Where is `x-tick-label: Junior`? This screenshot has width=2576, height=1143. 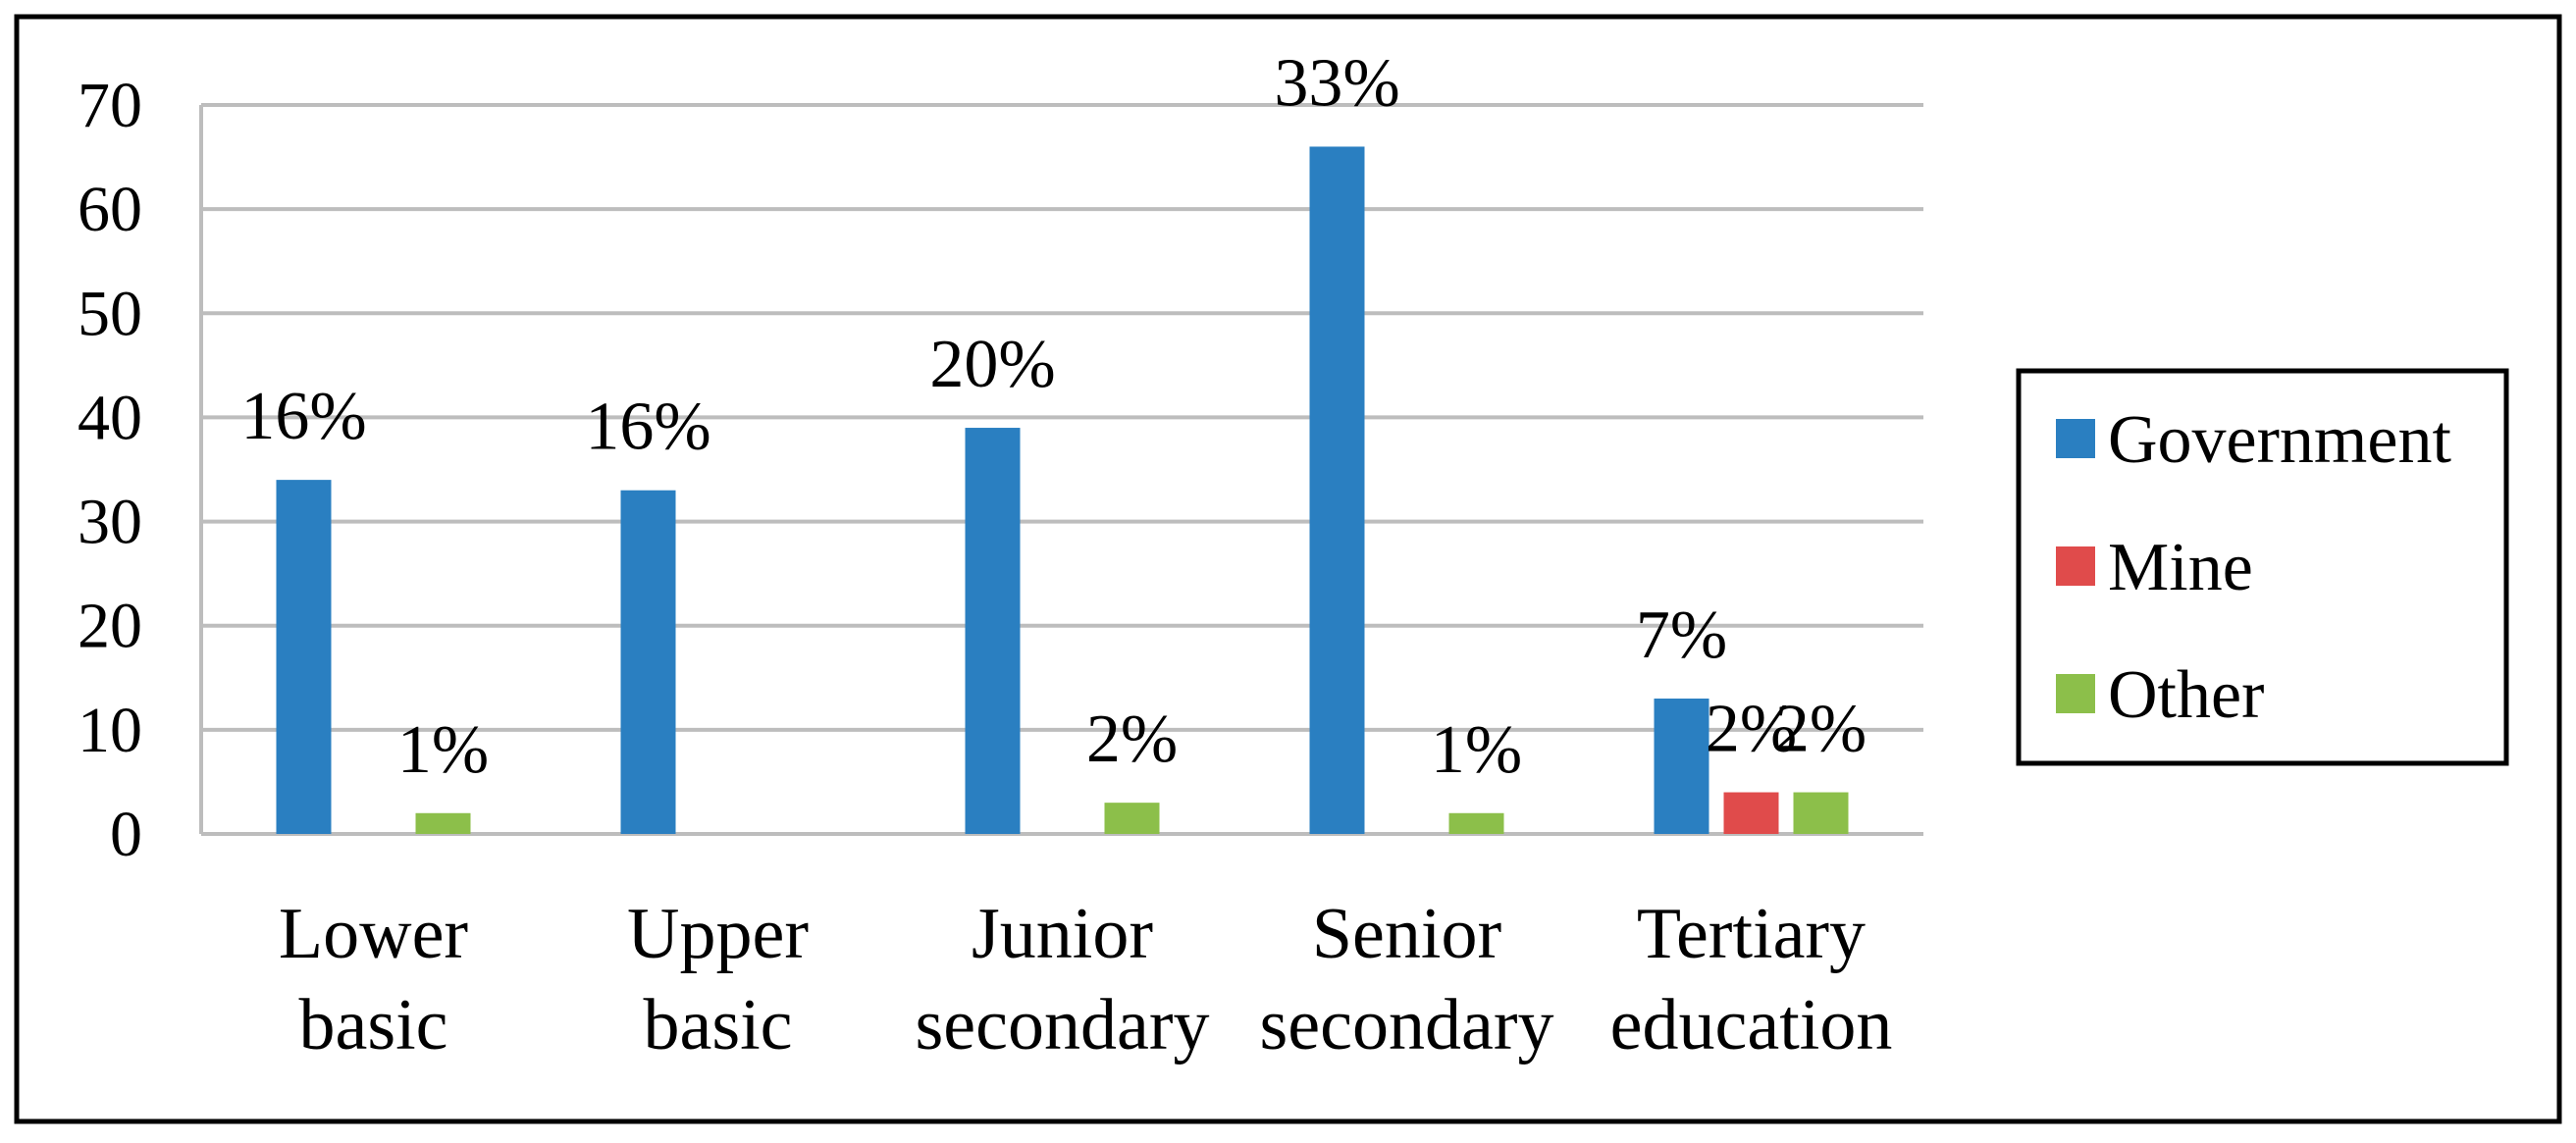 x-tick-label: Junior is located at coordinates (1062, 934).